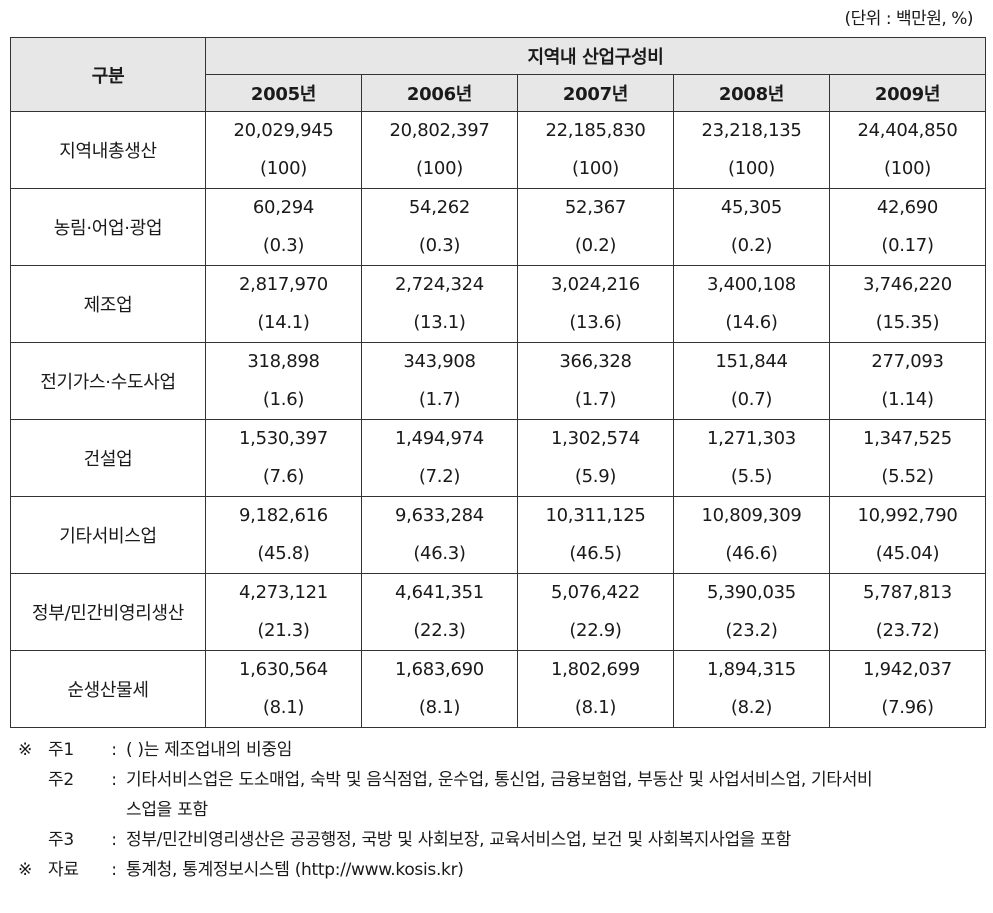 The image size is (993, 913). I want to click on cell-share: (13.6), so click(595, 322).